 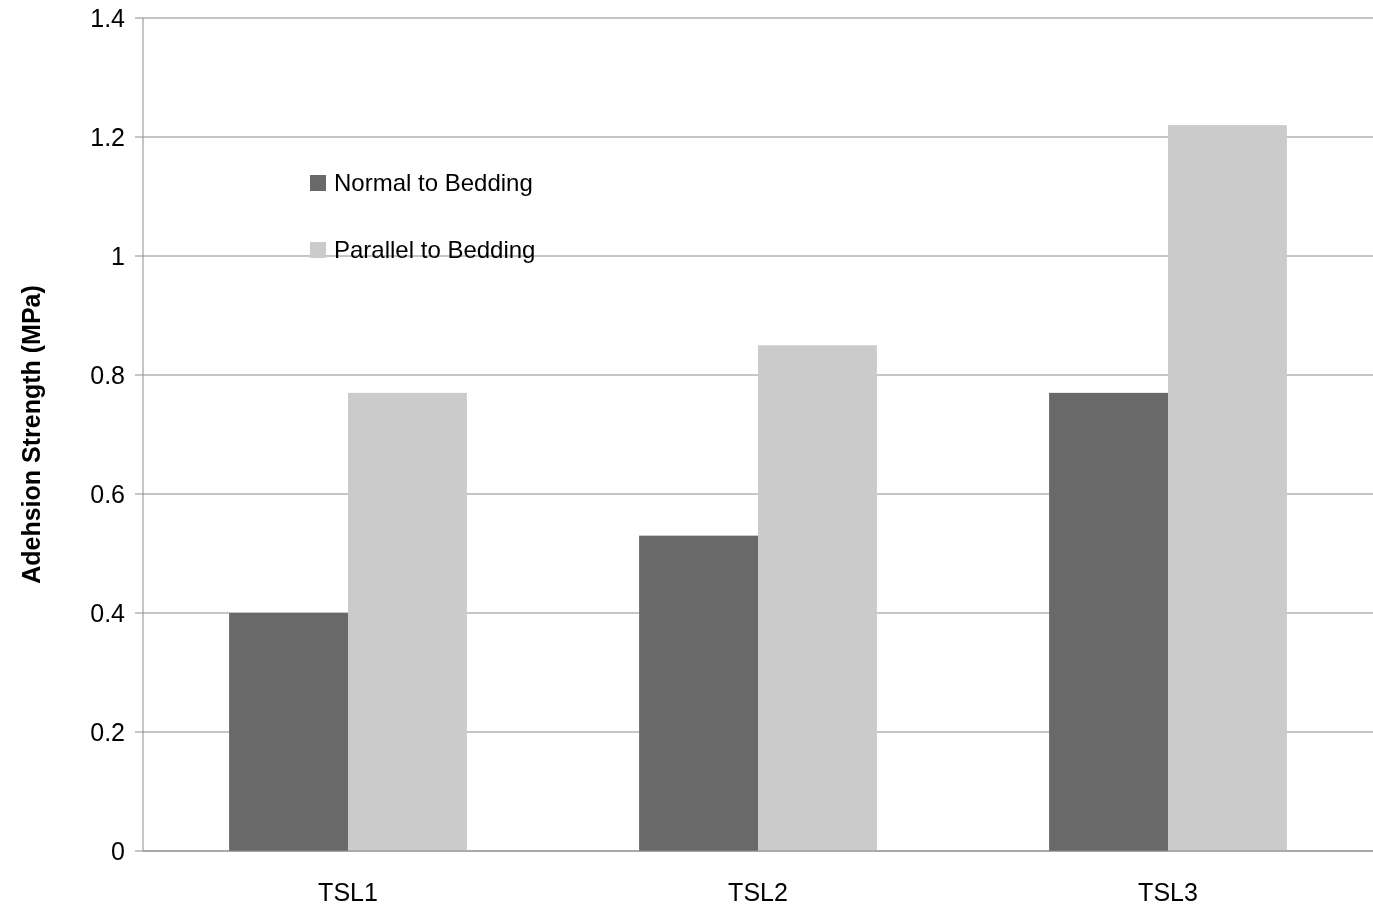 What do you see at coordinates (118, 850) in the screenshot?
I see `y-tick-label: 0` at bounding box center [118, 850].